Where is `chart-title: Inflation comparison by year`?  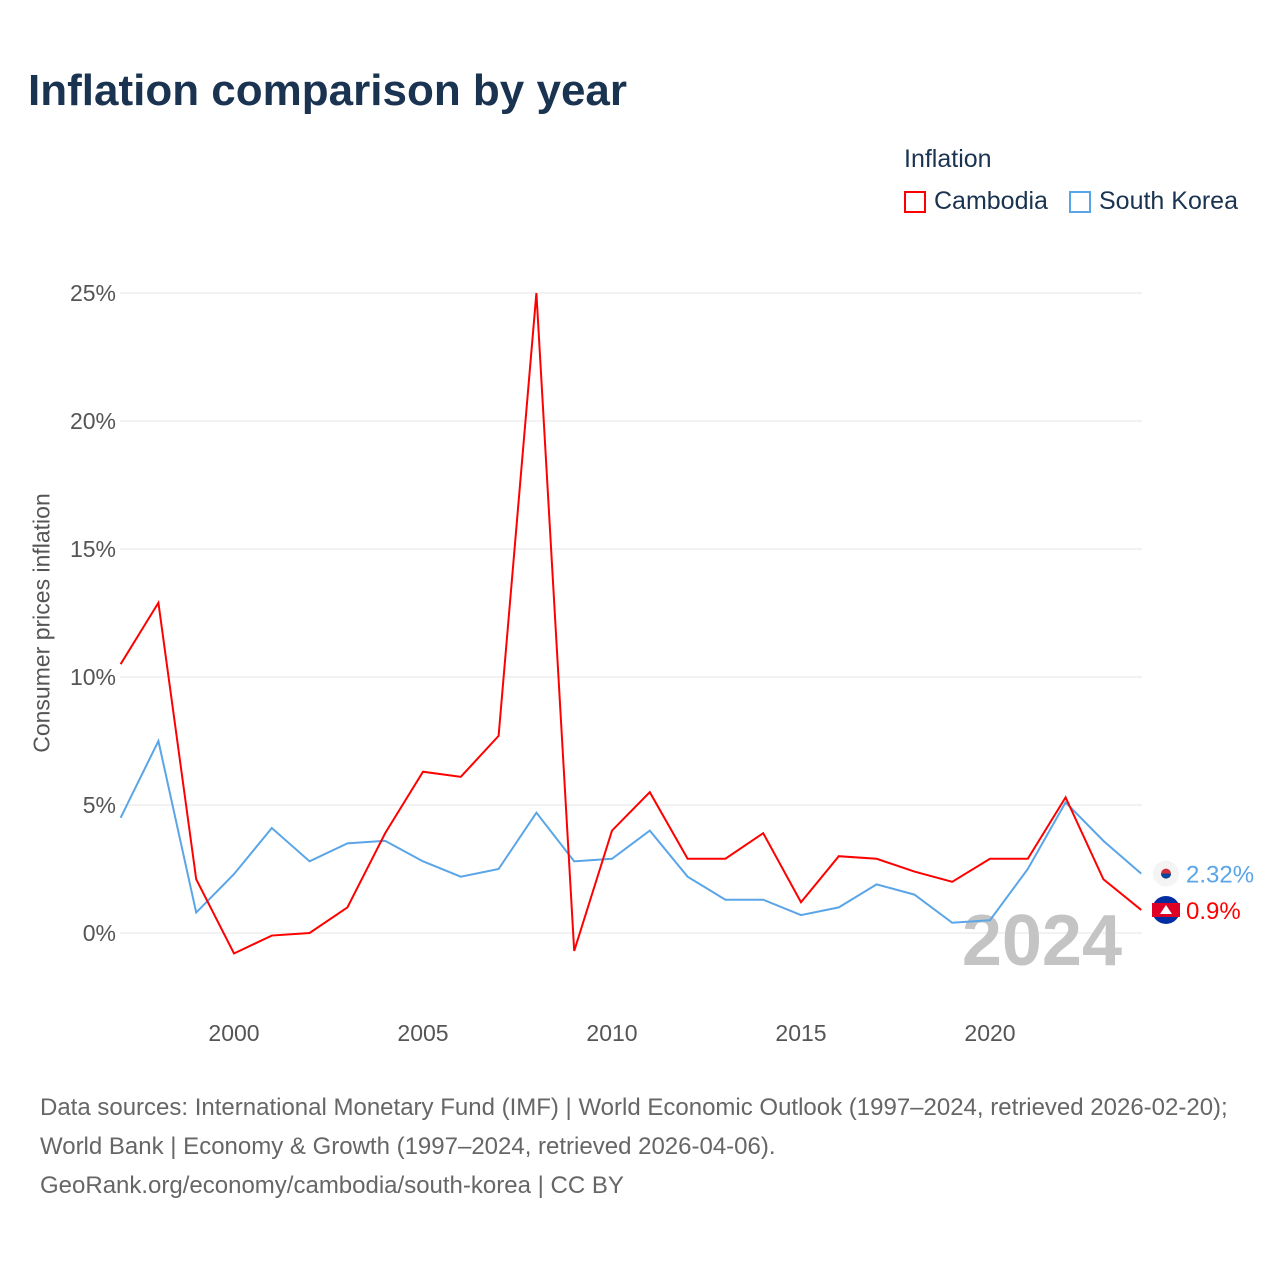
chart-title: Inflation comparison by year is located at coordinates (328, 90).